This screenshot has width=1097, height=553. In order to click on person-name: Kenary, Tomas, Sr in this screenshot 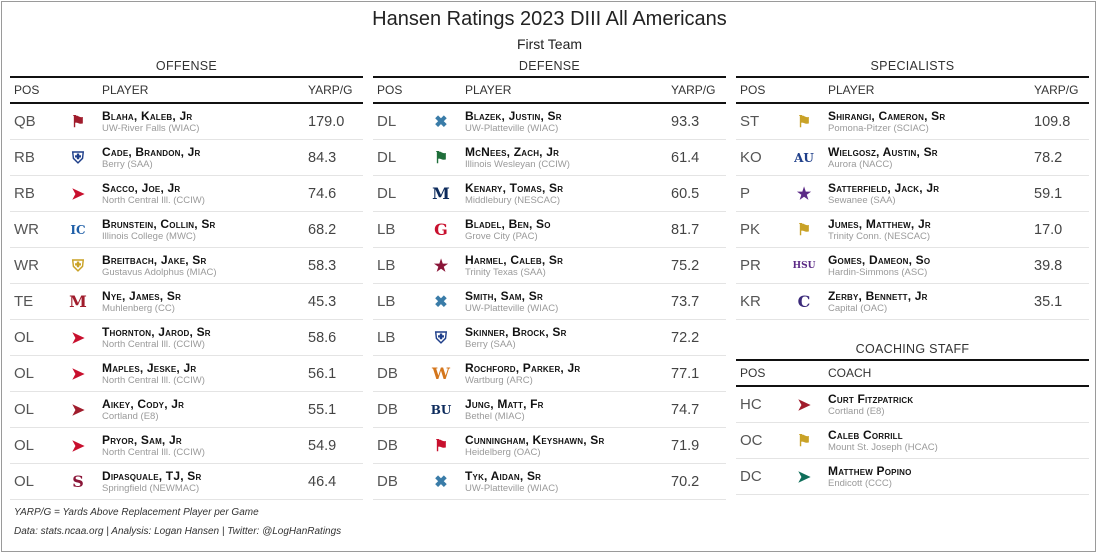, I will do `click(514, 187)`.